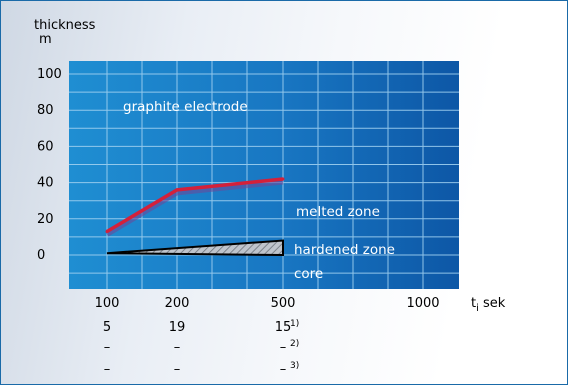  What do you see at coordinates (107, 369) in the screenshot?
I see `param-row-2-col-0: –` at bounding box center [107, 369].